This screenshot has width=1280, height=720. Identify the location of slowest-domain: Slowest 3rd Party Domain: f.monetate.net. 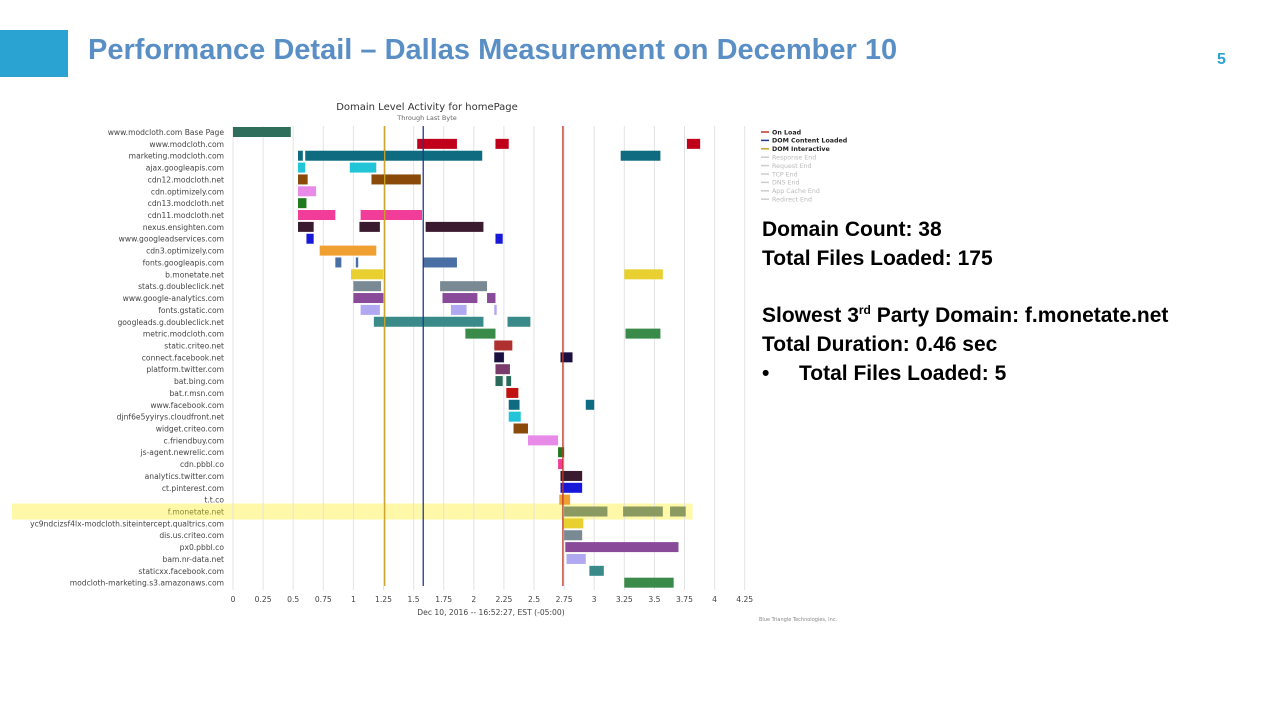
(1017, 315).